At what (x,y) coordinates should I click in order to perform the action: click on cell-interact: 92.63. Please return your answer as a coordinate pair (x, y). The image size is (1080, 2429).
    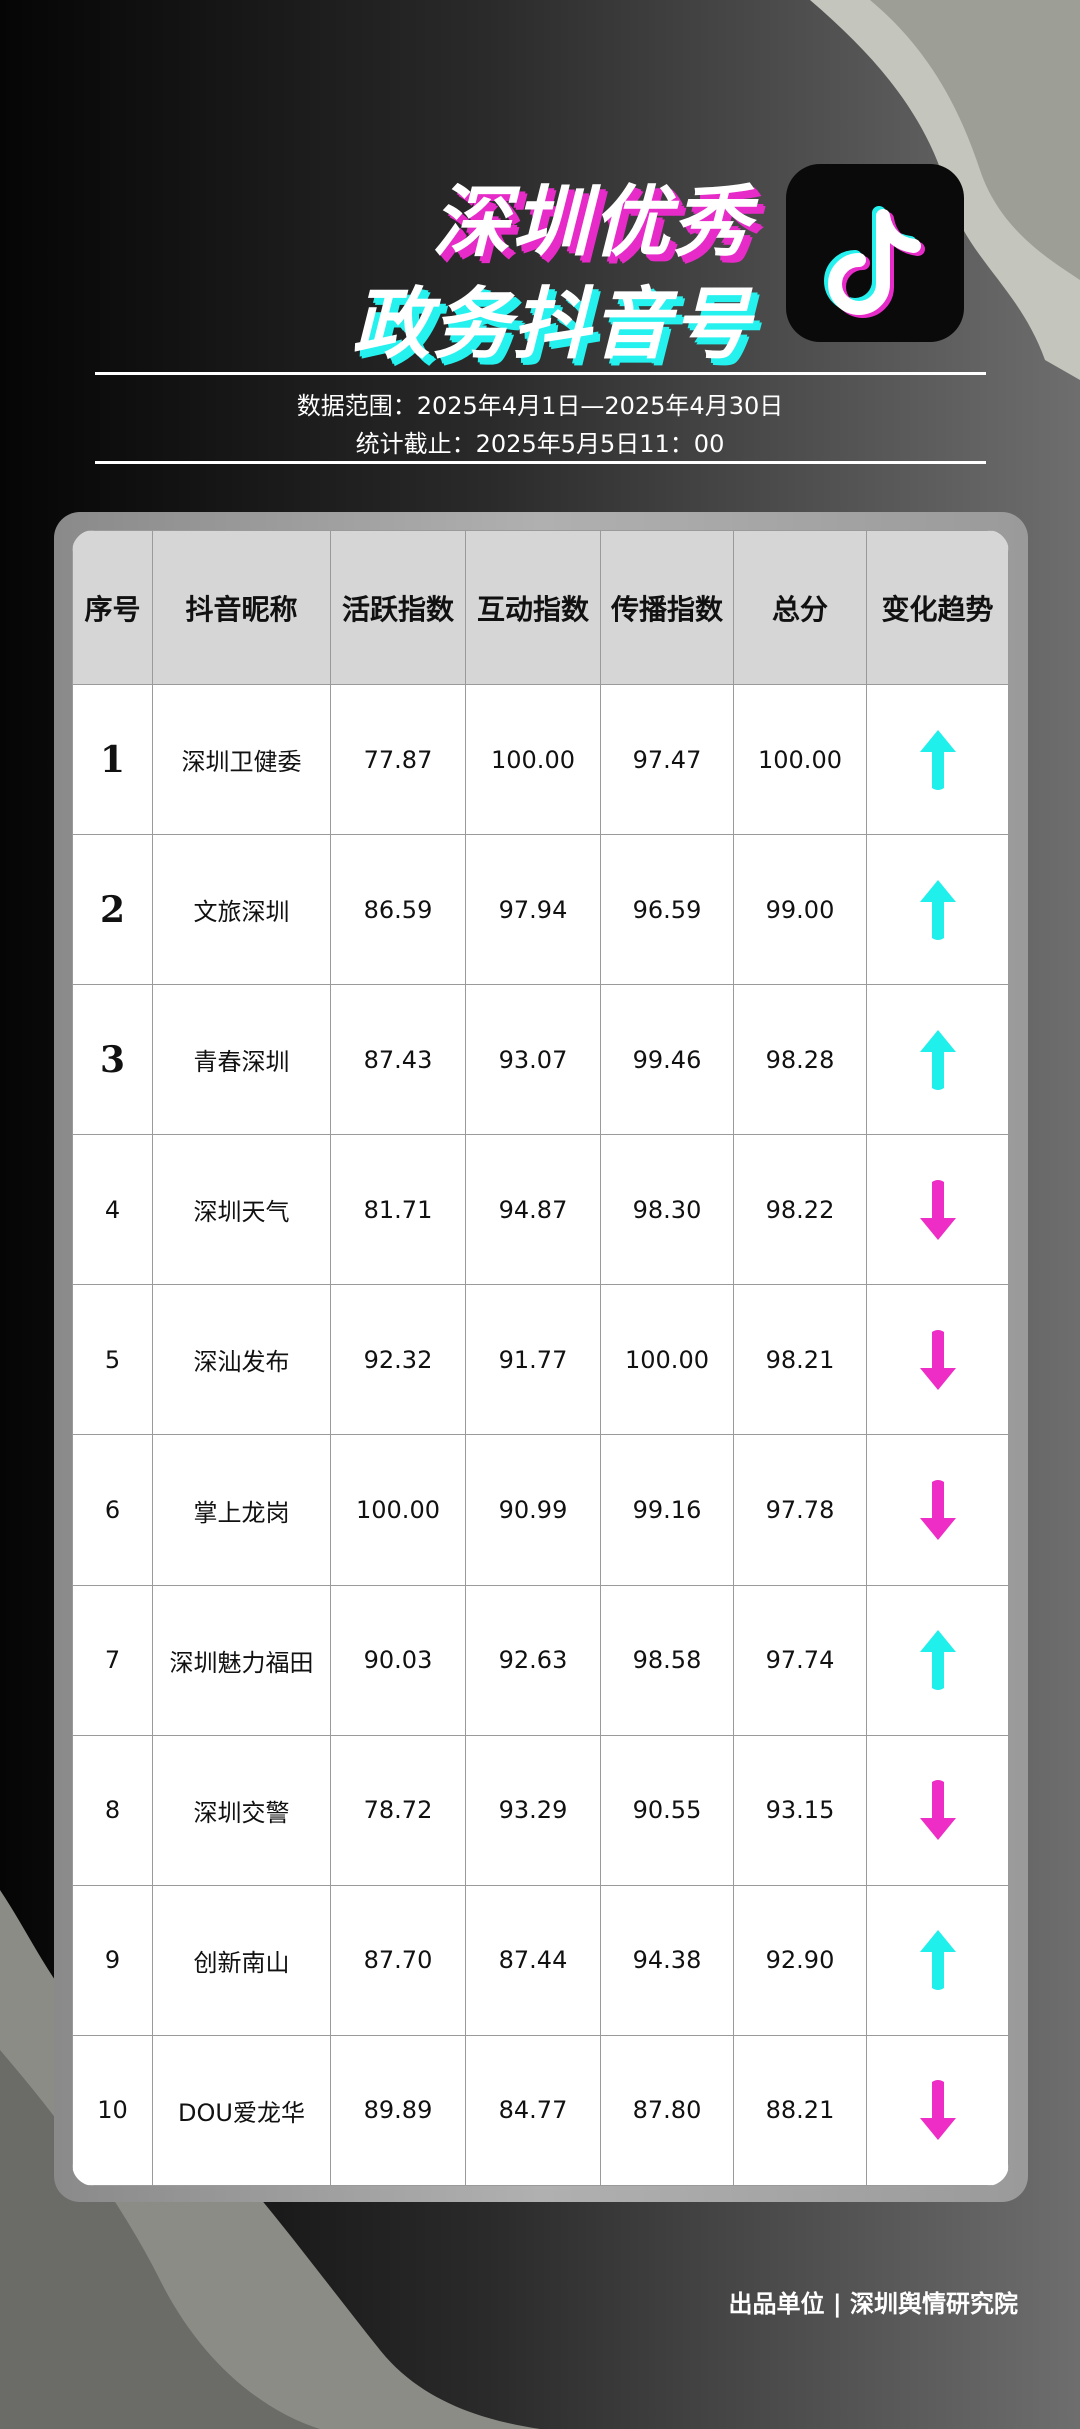
    Looking at the image, I should click on (533, 1660).